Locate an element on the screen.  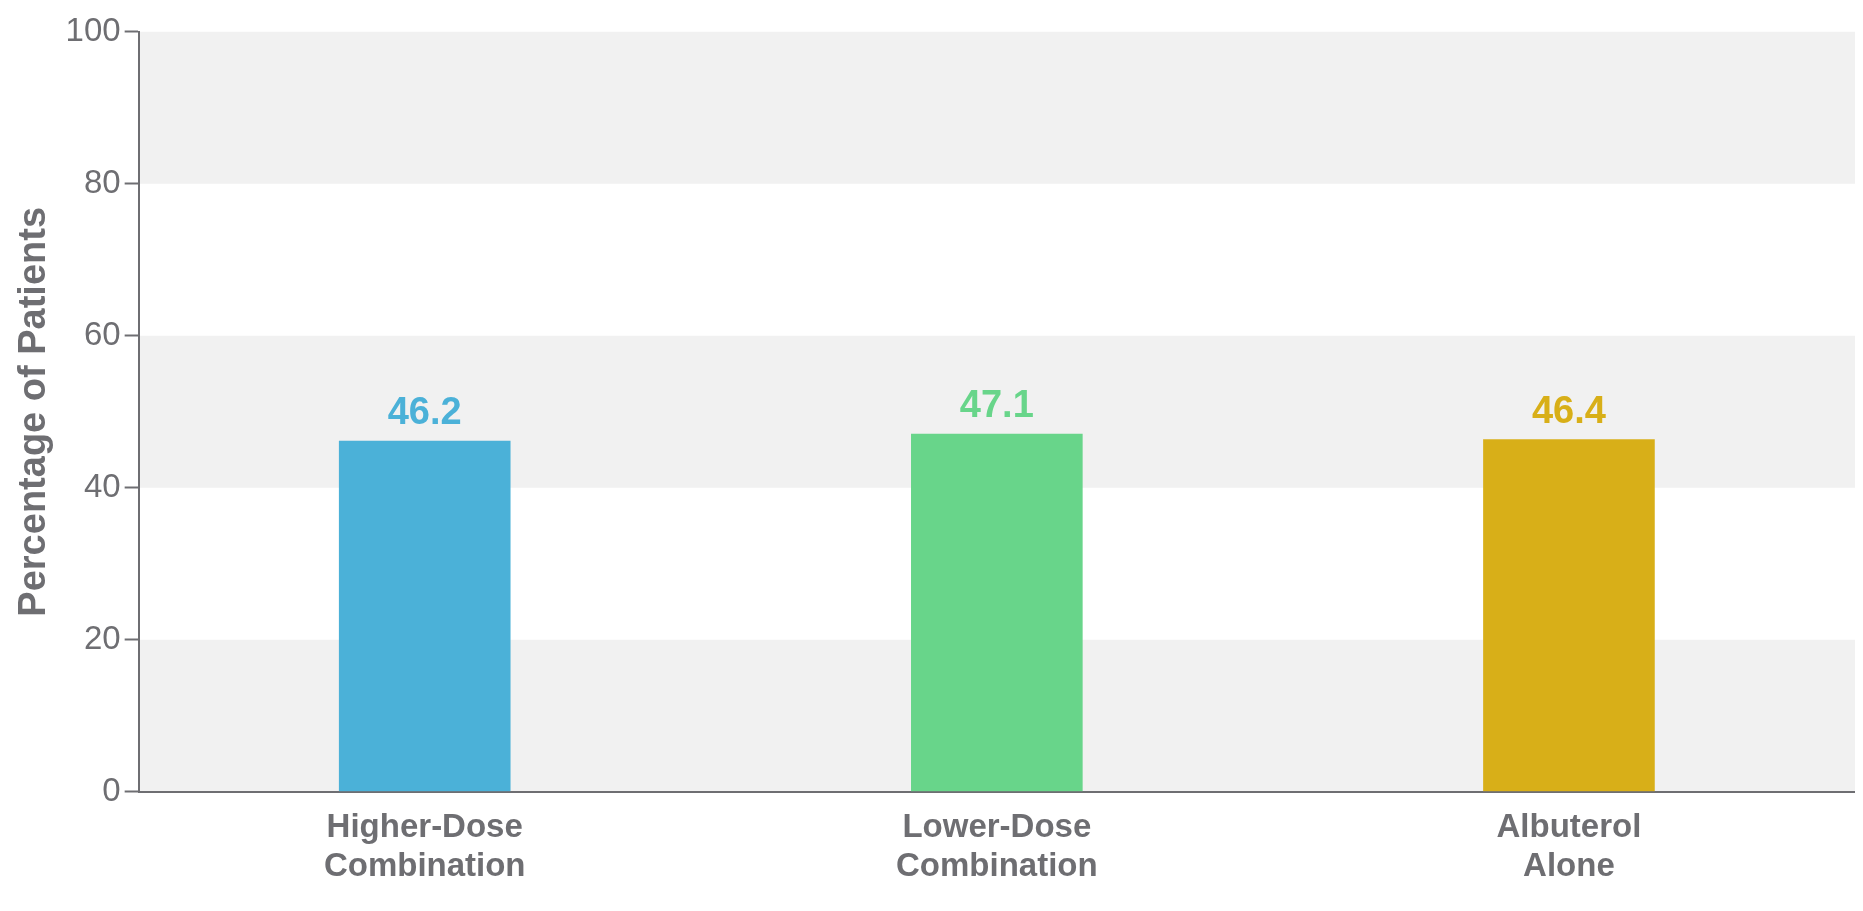
data-label: 46.4 is located at coordinates (1568, 409).